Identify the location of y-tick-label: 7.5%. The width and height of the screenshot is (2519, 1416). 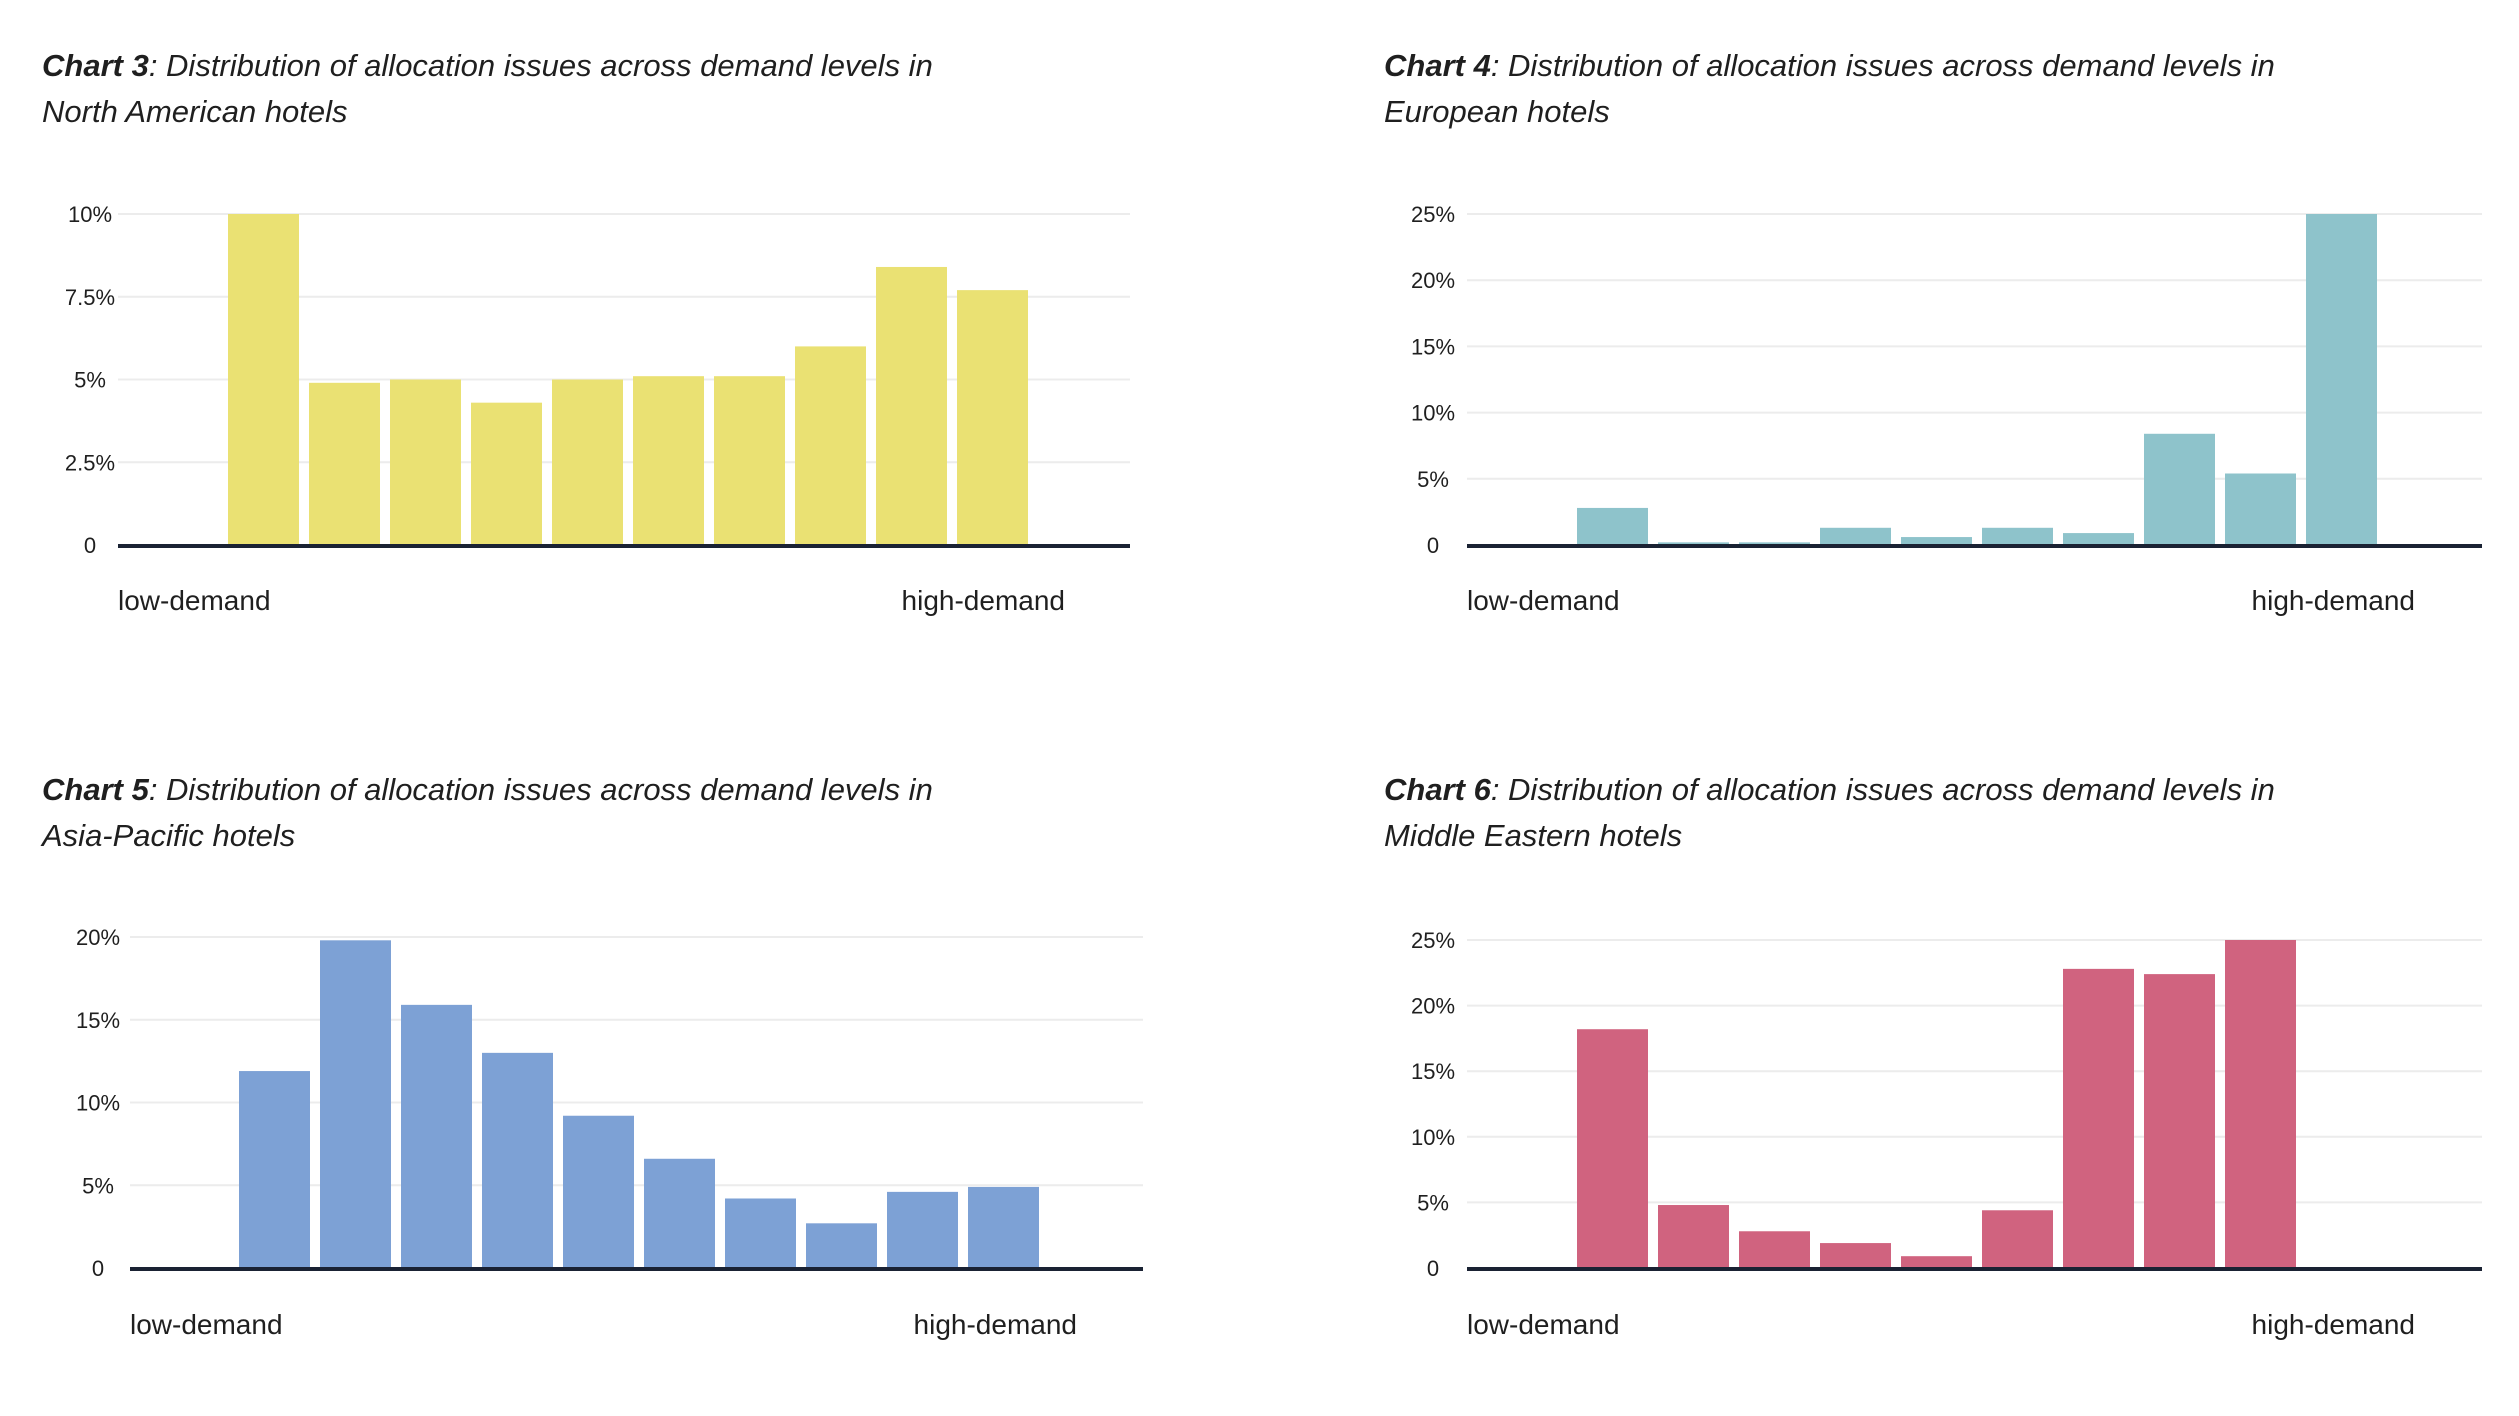
(90, 297).